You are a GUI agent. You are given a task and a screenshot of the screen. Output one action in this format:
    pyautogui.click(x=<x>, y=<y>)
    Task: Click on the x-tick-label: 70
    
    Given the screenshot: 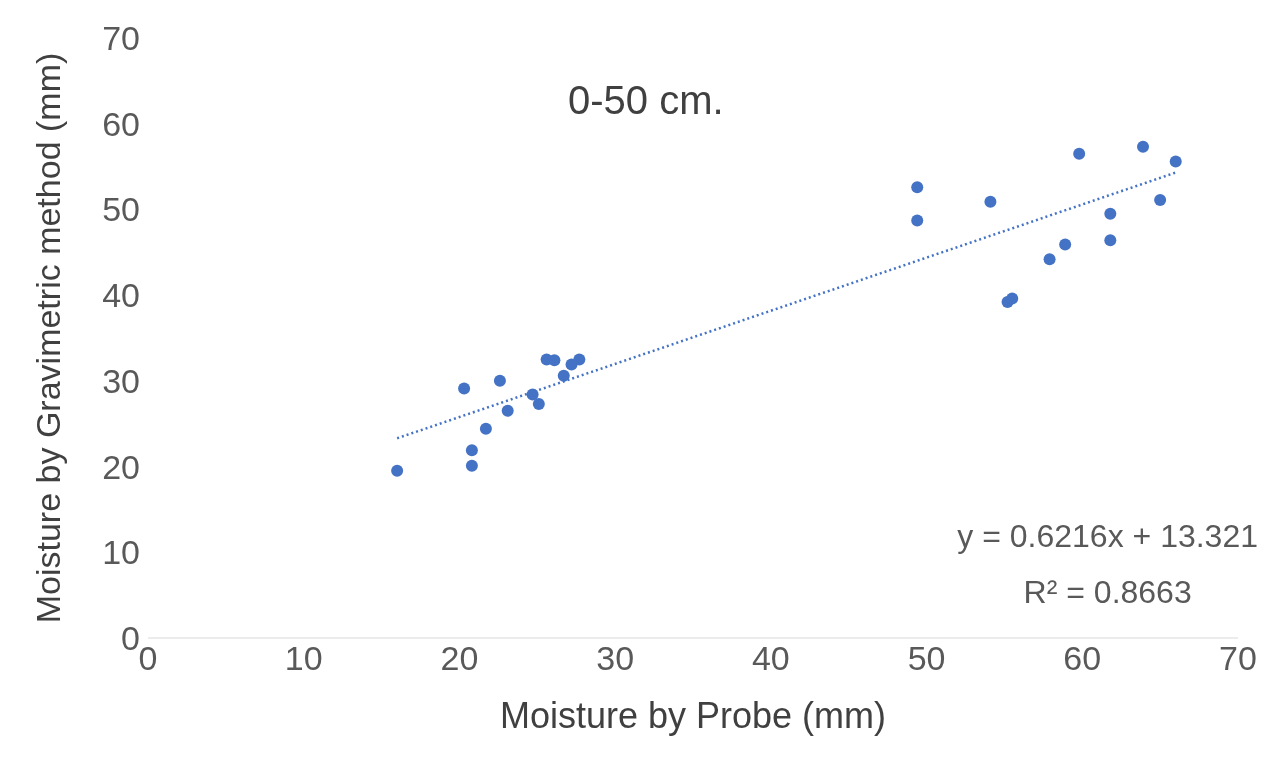 What is the action you would take?
    pyautogui.click(x=1238, y=658)
    